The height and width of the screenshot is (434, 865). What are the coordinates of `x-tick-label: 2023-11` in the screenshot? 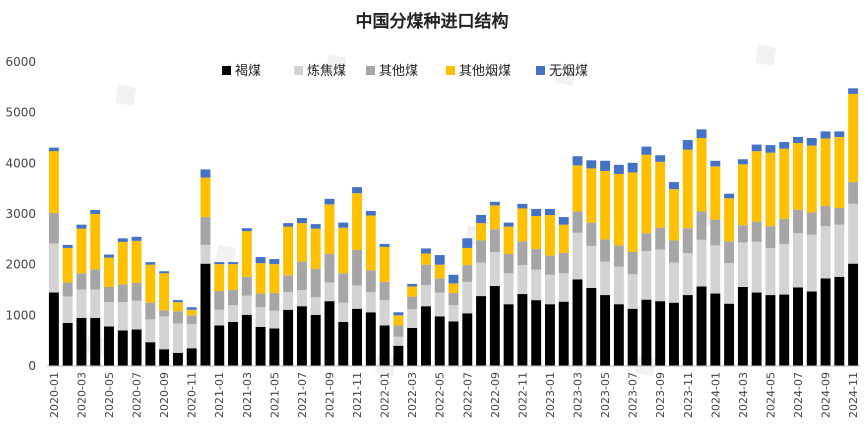 It's located at (688, 395).